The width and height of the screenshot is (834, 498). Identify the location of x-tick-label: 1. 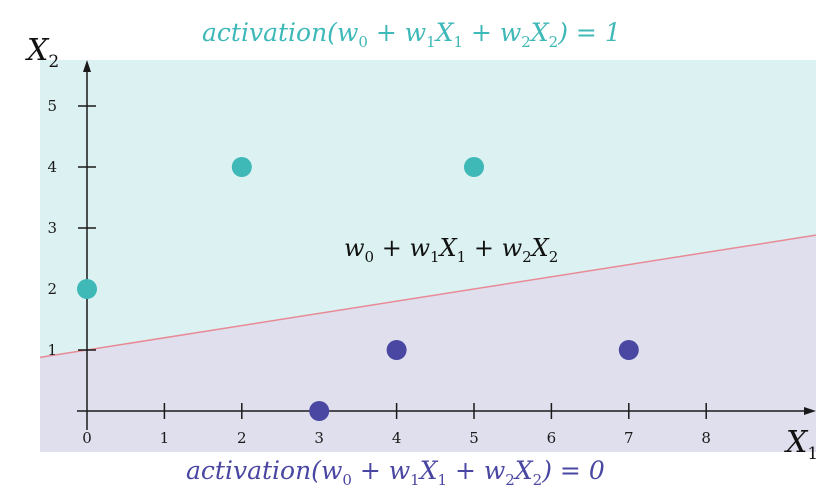
(165, 438).